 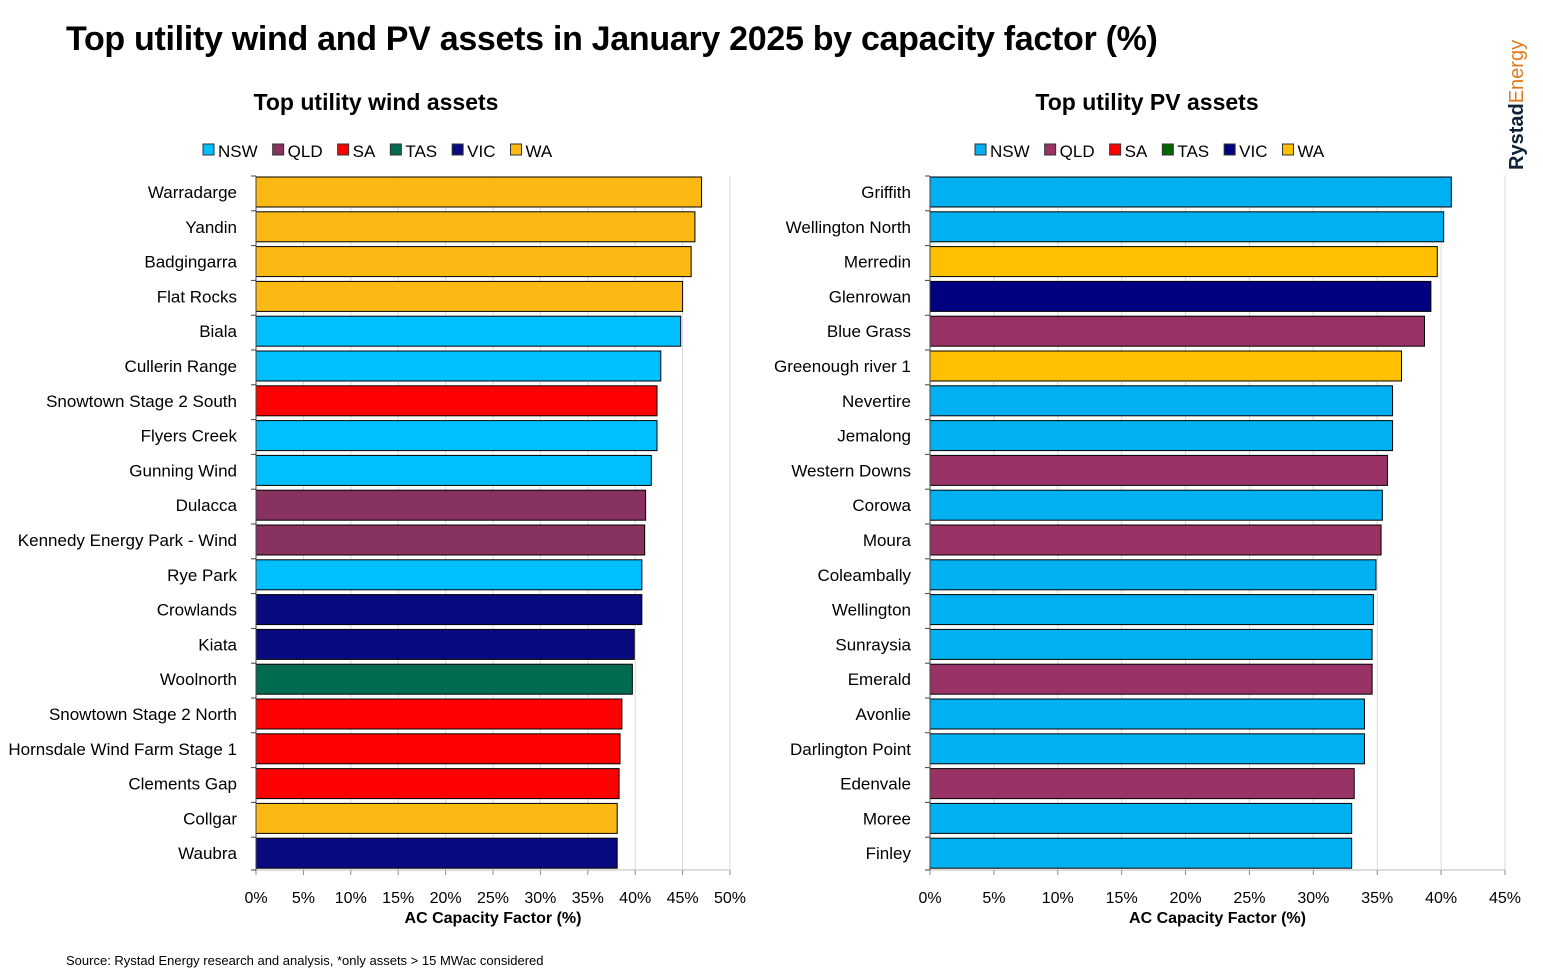 What do you see at coordinates (1146, 102) in the screenshot?
I see `chart-title: Top utility PV assets` at bounding box center [1146, 102].